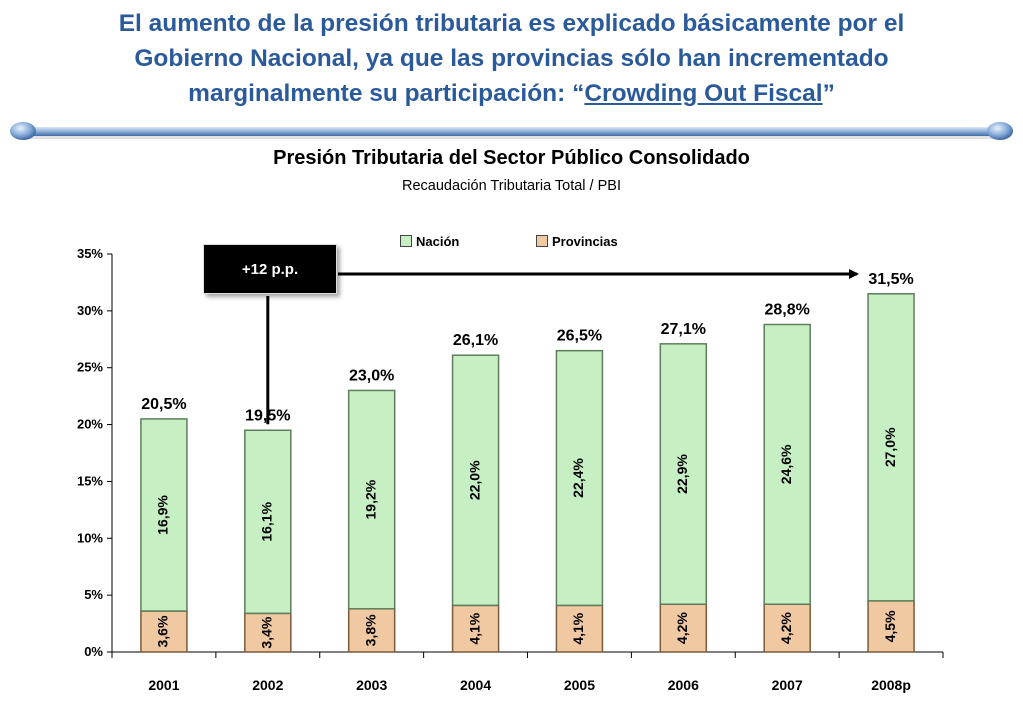 The width and height of the screenshot is (1023, 708). I want to click on x-tick-label: 2008p, so click(891, 685).